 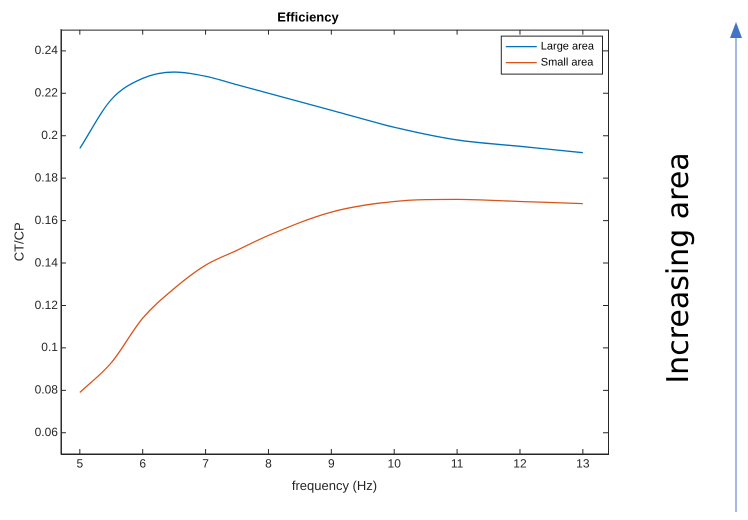 I want to click on y-axis-title: CT/CP, so click(x=18, y=242).